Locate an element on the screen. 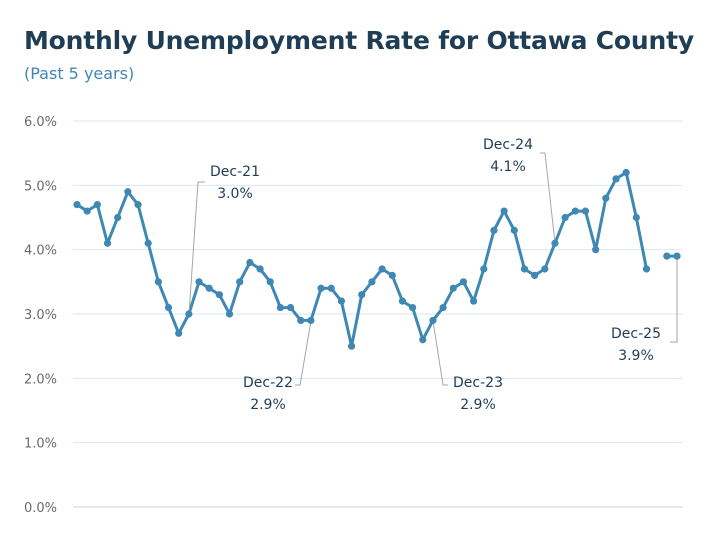 The width and height of the screenshot is (724, 545). annotation-label: Dec-23 is located at coordinates (478, 383).